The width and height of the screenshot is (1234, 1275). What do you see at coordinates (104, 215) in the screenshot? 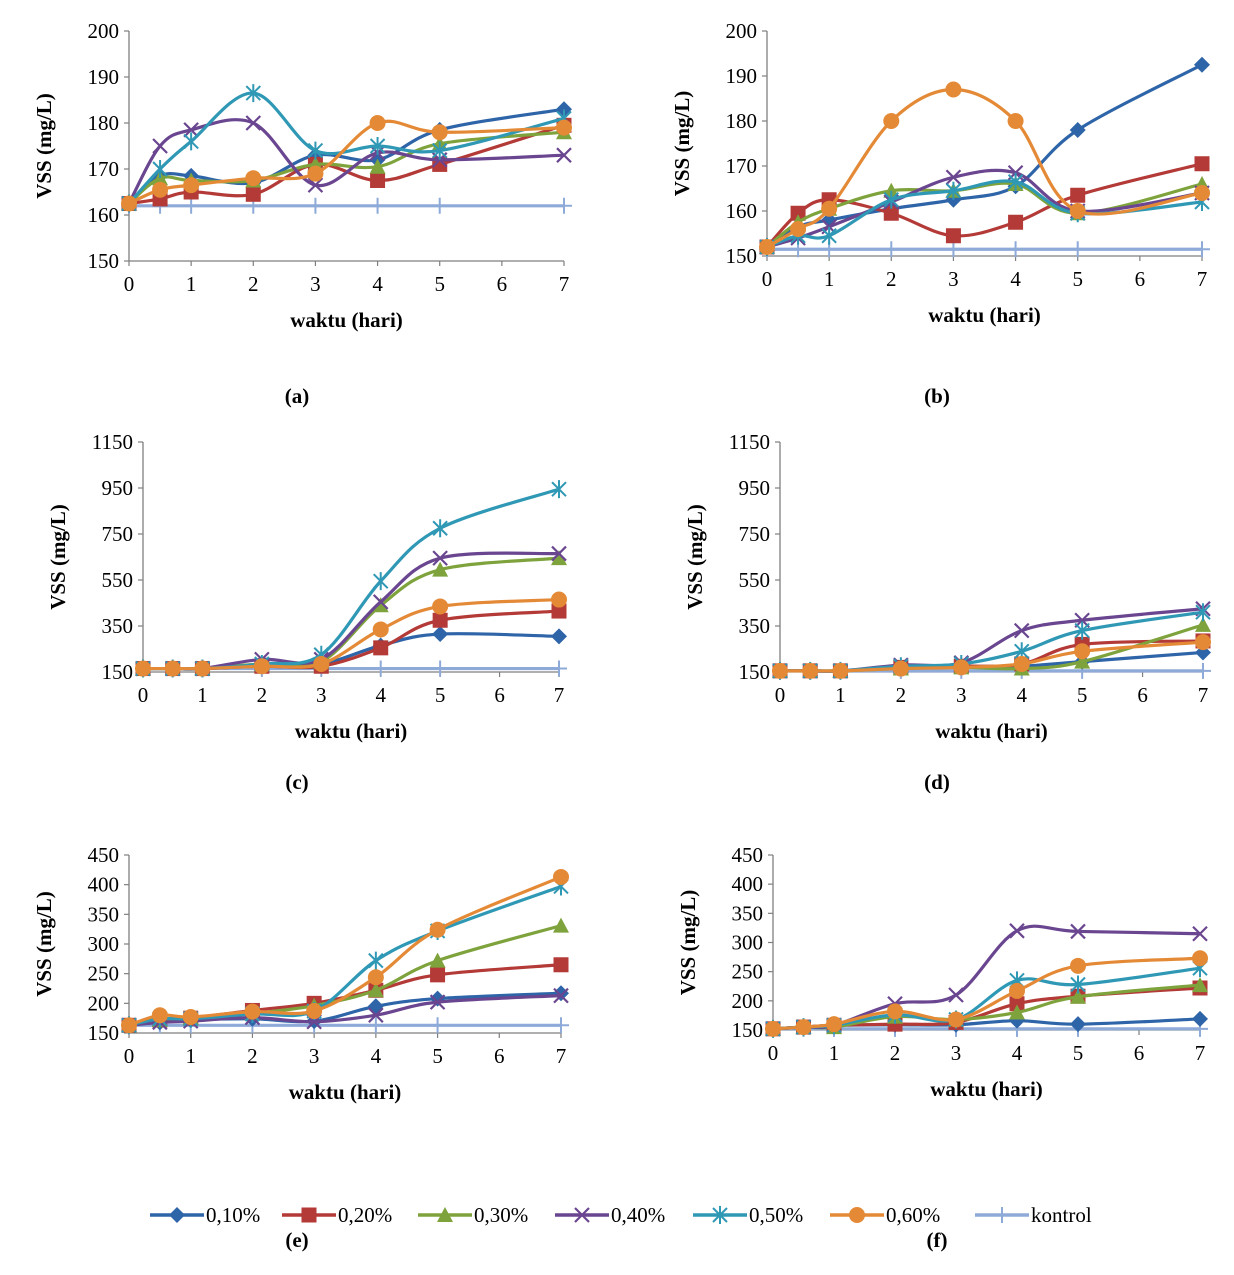
I see `y-tick-label: 160` at bounding box center [104, 215].